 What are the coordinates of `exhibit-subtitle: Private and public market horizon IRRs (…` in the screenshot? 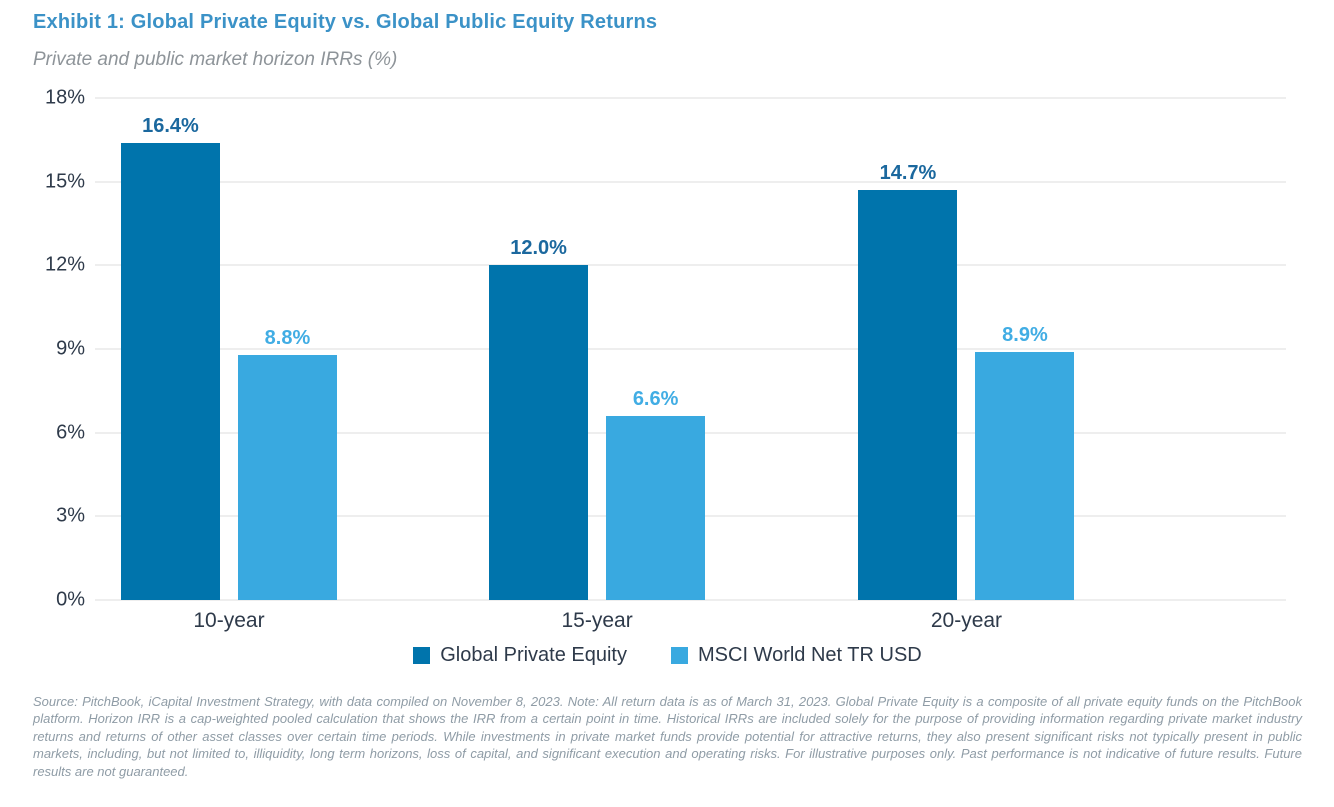 It's located at (215, 59).